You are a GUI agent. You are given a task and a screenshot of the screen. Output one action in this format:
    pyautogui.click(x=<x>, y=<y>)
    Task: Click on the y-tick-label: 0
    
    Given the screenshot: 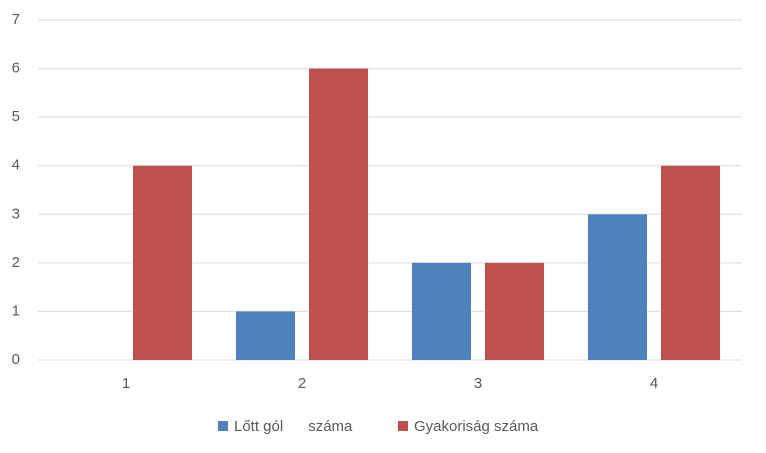 What is the action you would take?
    pyautogui.click(x=16, y=359)
    